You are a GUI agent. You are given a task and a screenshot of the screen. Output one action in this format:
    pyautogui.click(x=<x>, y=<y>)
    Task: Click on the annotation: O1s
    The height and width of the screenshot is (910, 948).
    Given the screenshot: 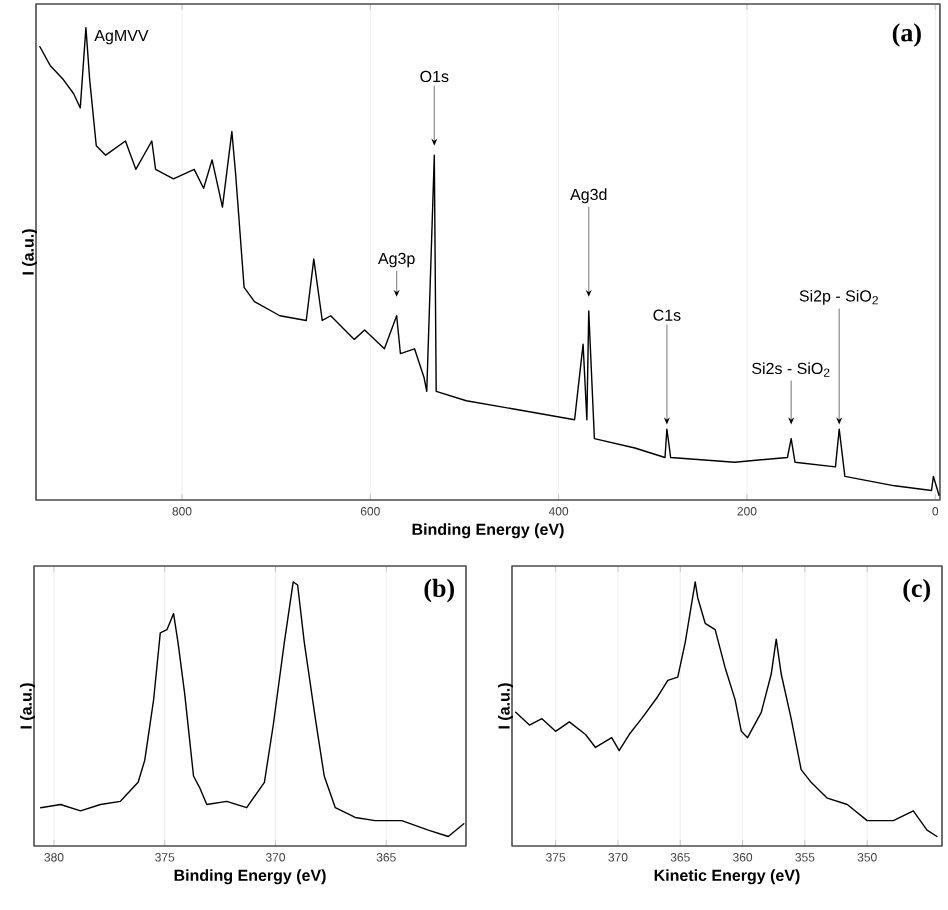 What is the action you would take?
    pyautogui.click(x=434, y=76)
    